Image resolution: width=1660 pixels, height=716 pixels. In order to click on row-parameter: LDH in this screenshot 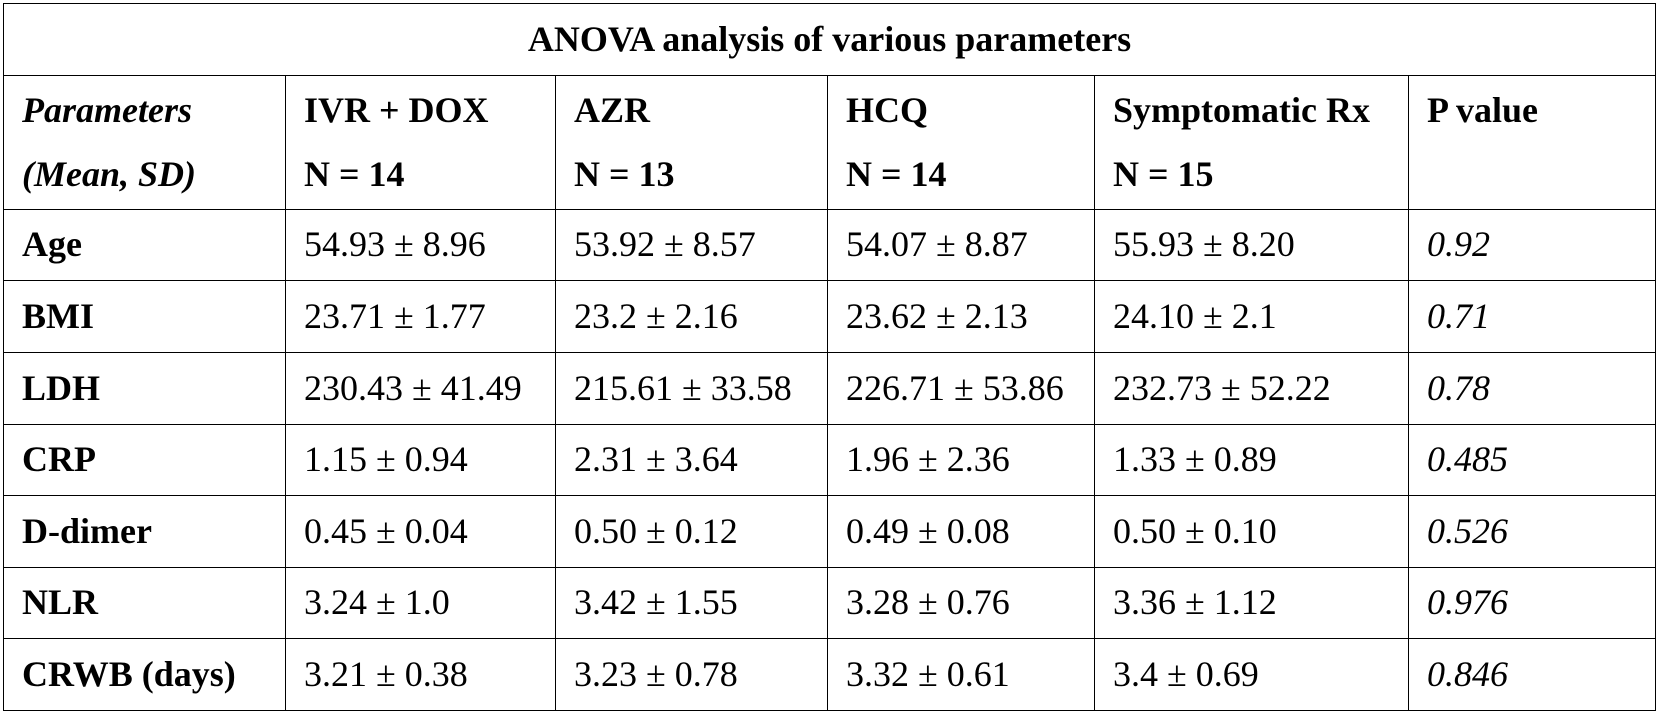, I will do `click(144, 388)`.